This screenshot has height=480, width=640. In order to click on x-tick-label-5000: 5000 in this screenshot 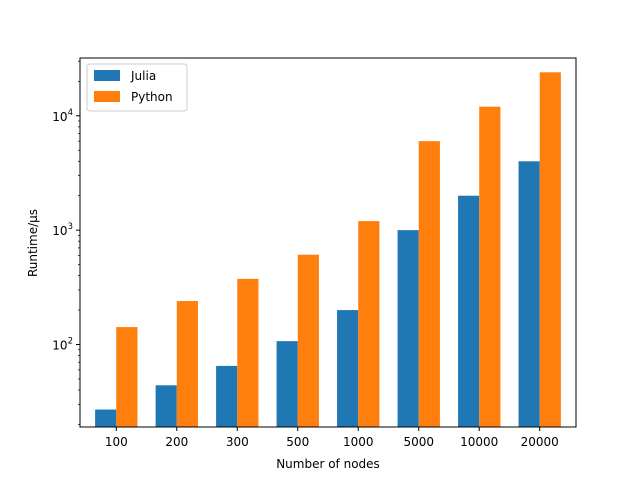, I will do `click(418, 442)`.